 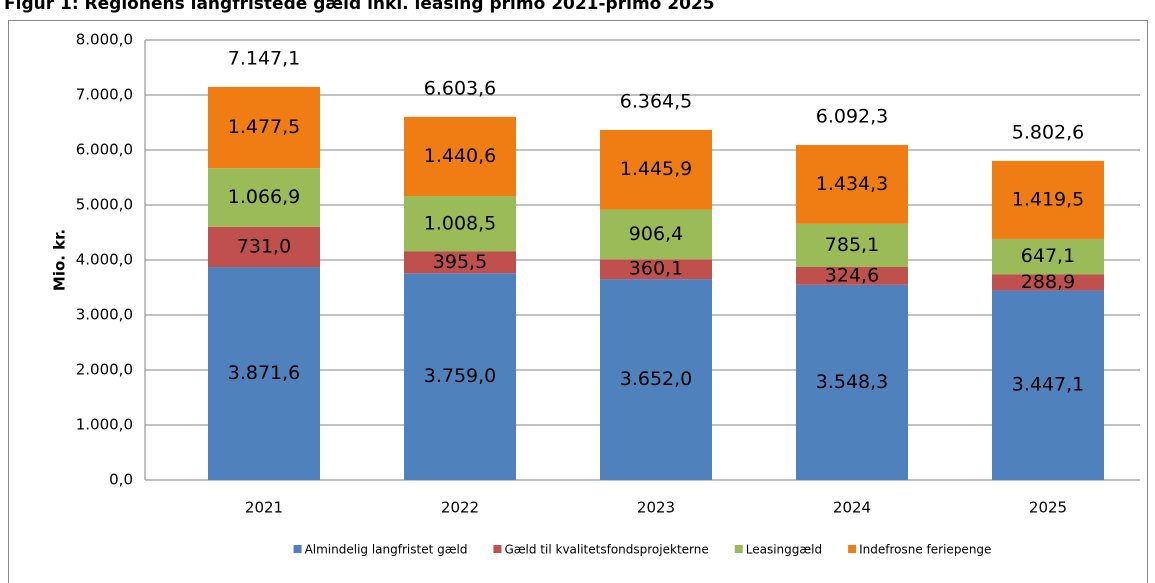 I want to click on data-label: 1.066,9, so click(x=264, y=197).